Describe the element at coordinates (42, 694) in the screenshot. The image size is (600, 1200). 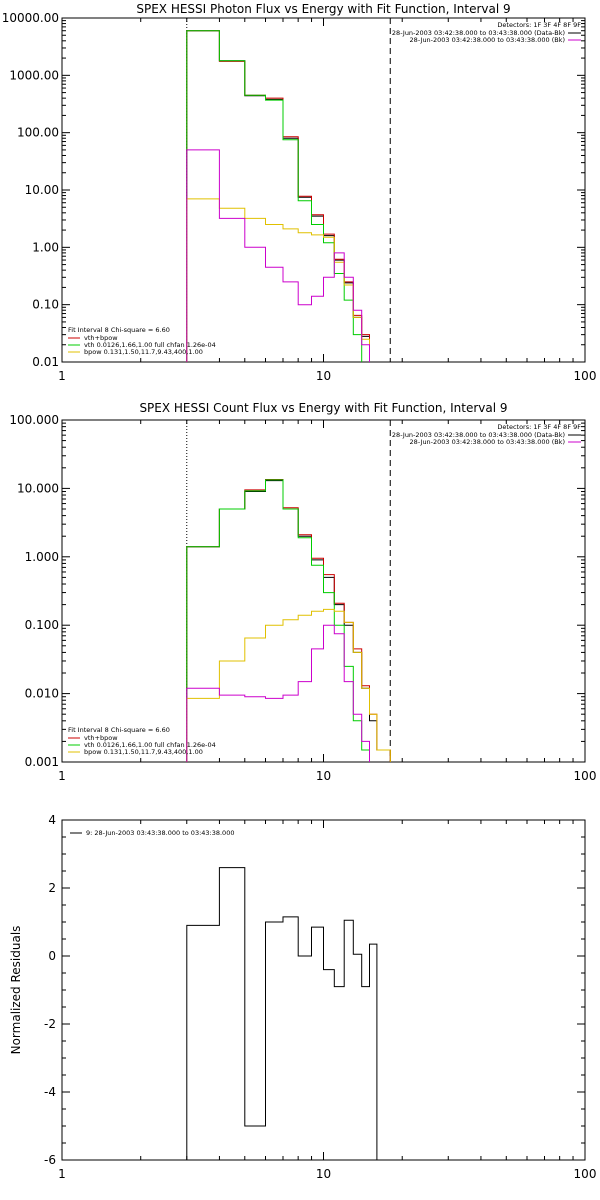
I see `y-tick-label: 0.010` at that location.